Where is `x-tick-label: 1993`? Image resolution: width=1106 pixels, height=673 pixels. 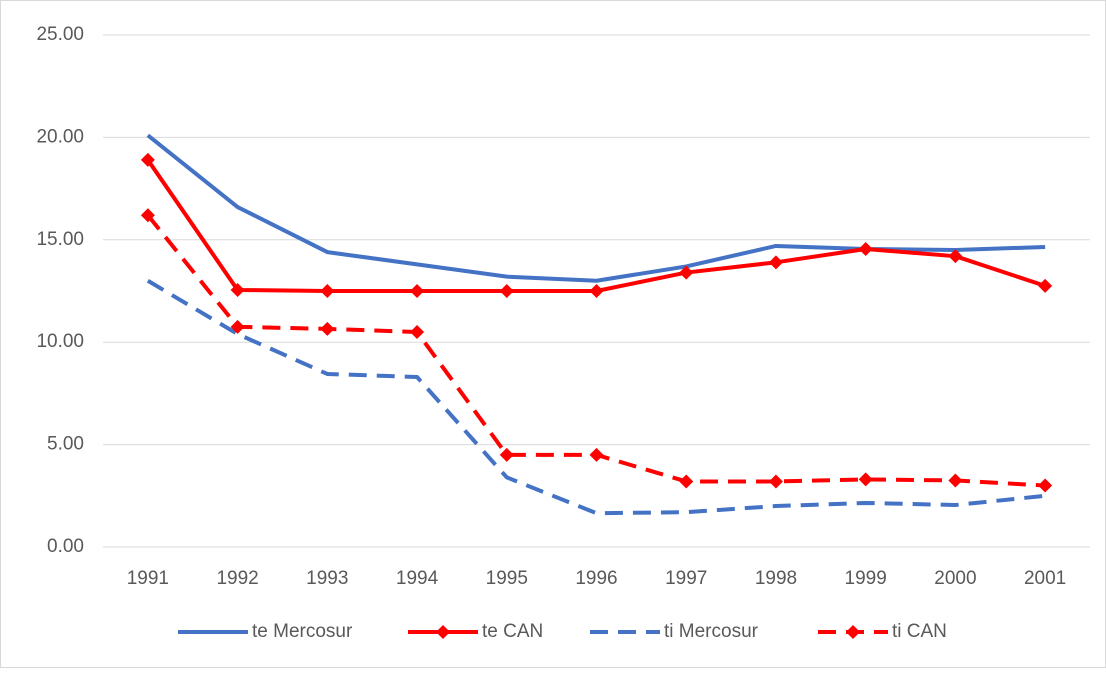 x-tick-label: 1993 is located at coordinates (327, 578).